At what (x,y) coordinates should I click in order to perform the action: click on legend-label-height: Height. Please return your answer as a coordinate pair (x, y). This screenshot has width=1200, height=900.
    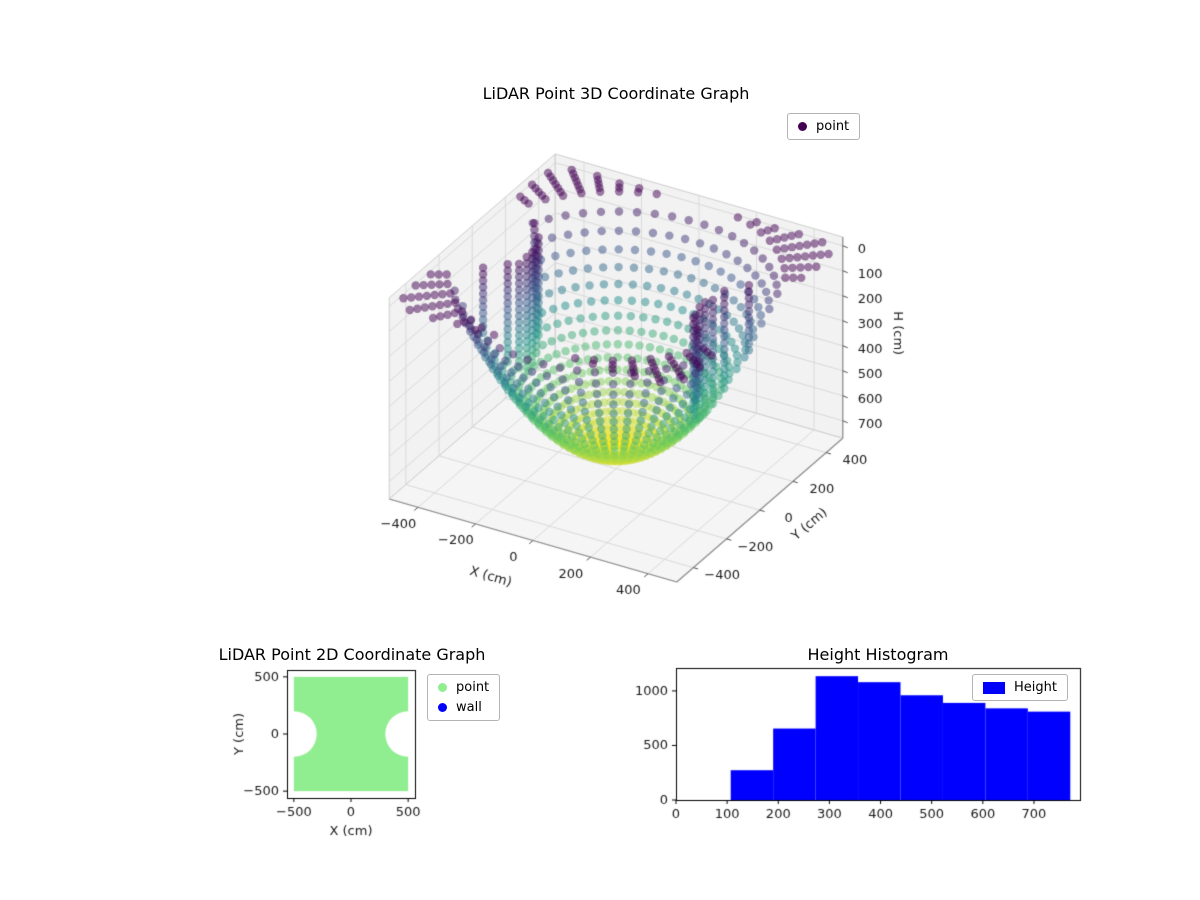
    Looking at the image, I should click on (1035, 687).